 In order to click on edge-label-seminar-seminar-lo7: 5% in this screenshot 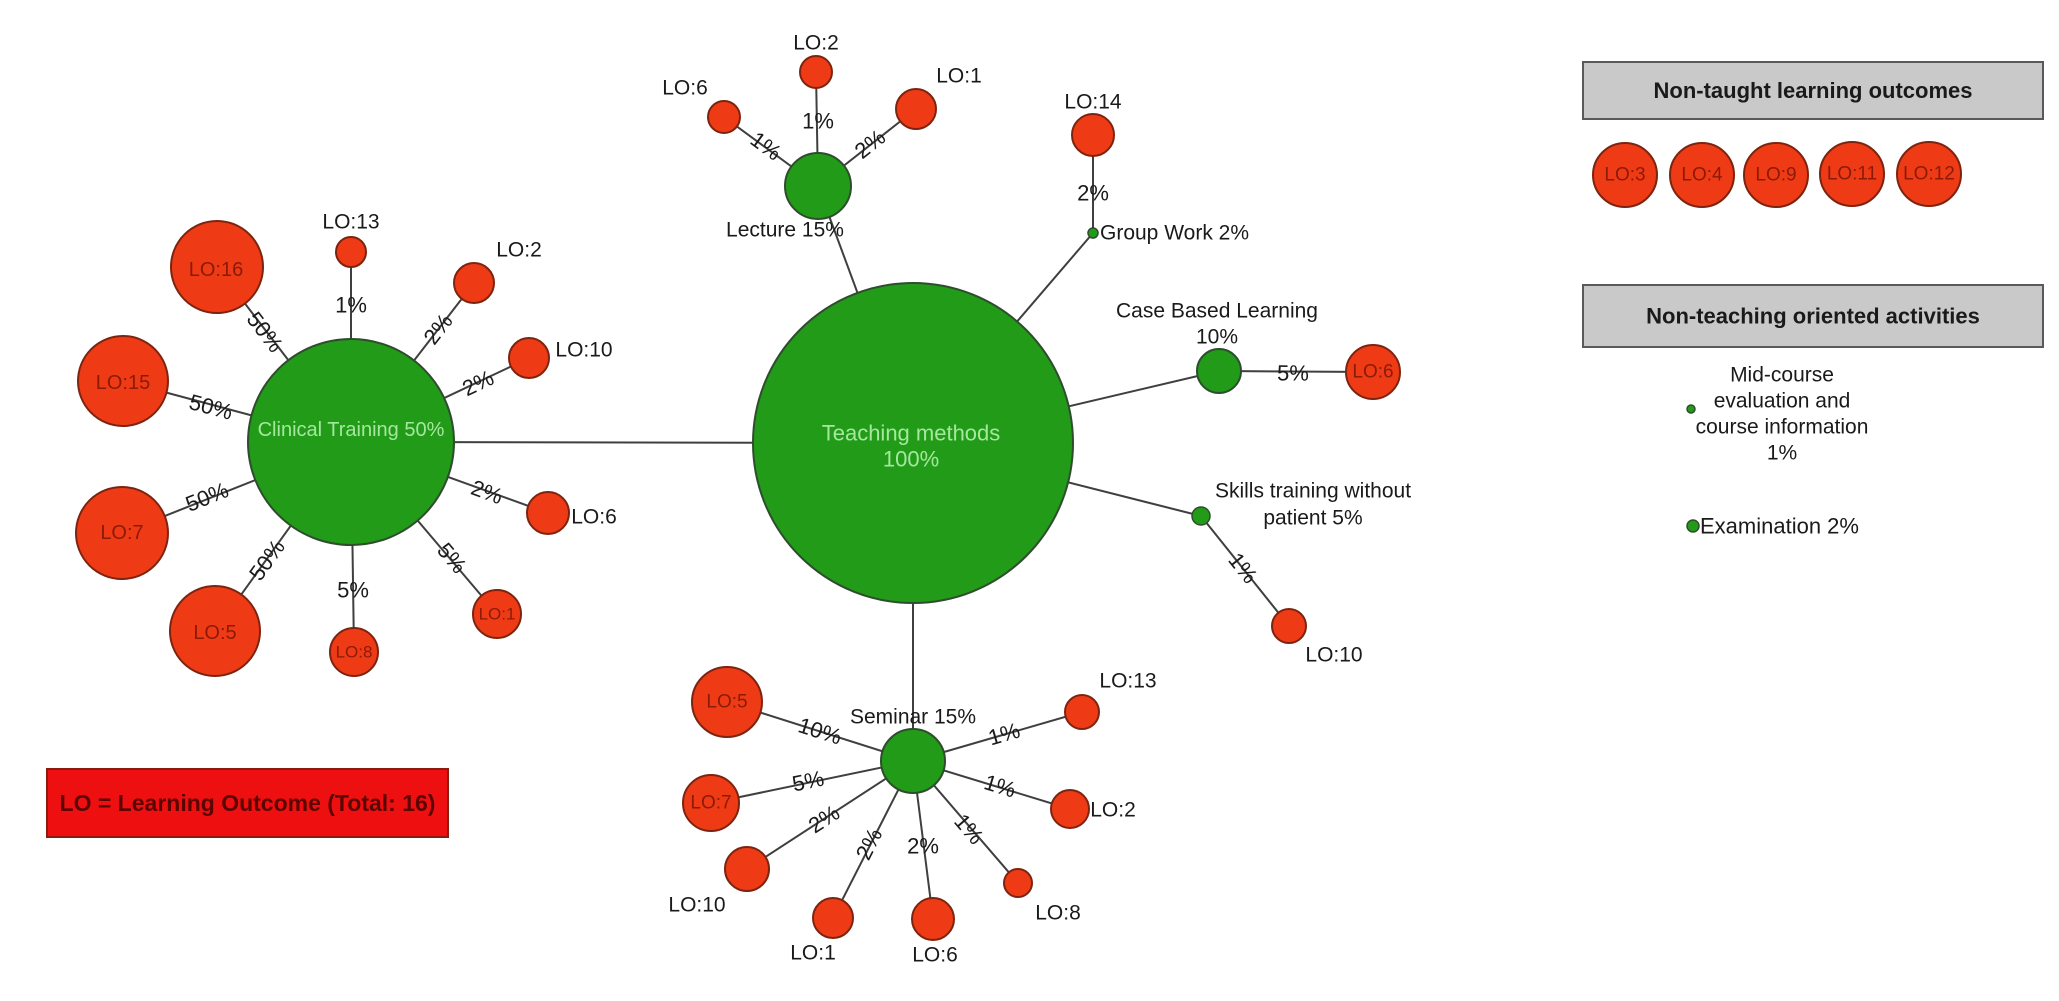, I will do `click(808, 781)`.